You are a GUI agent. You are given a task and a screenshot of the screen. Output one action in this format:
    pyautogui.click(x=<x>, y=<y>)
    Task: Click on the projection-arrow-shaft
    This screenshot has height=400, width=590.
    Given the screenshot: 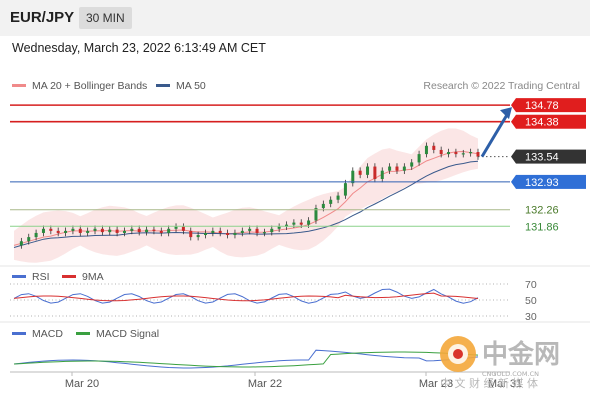 What is the action you would take?
    pyautogui.click(x=495, y=135)
    